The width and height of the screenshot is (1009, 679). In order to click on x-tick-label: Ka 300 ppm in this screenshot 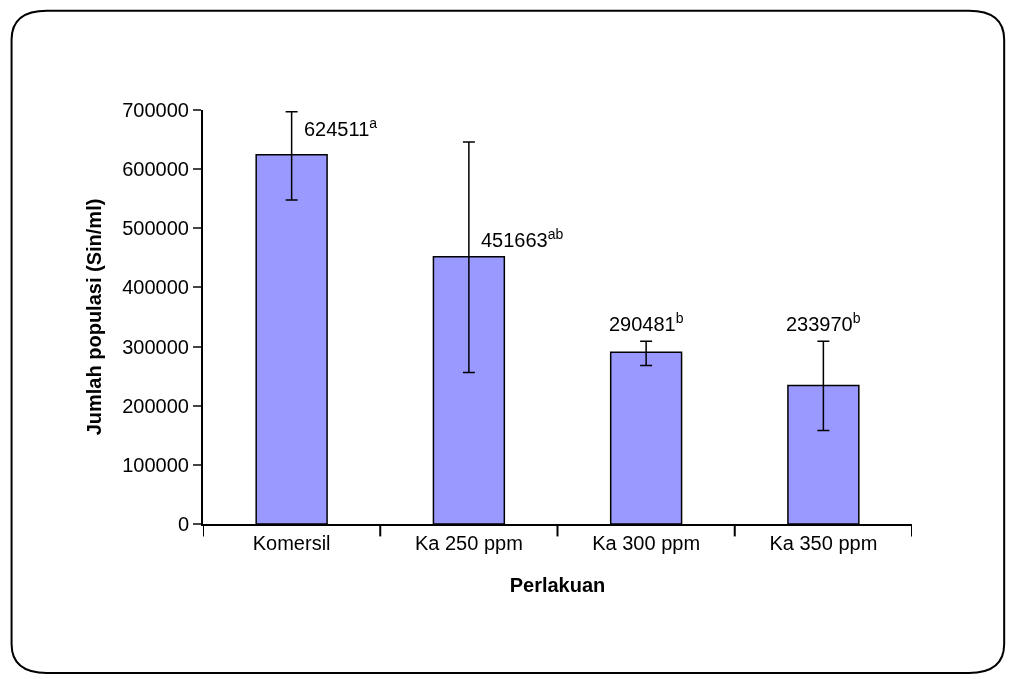, I will do `click(646, 543)`.